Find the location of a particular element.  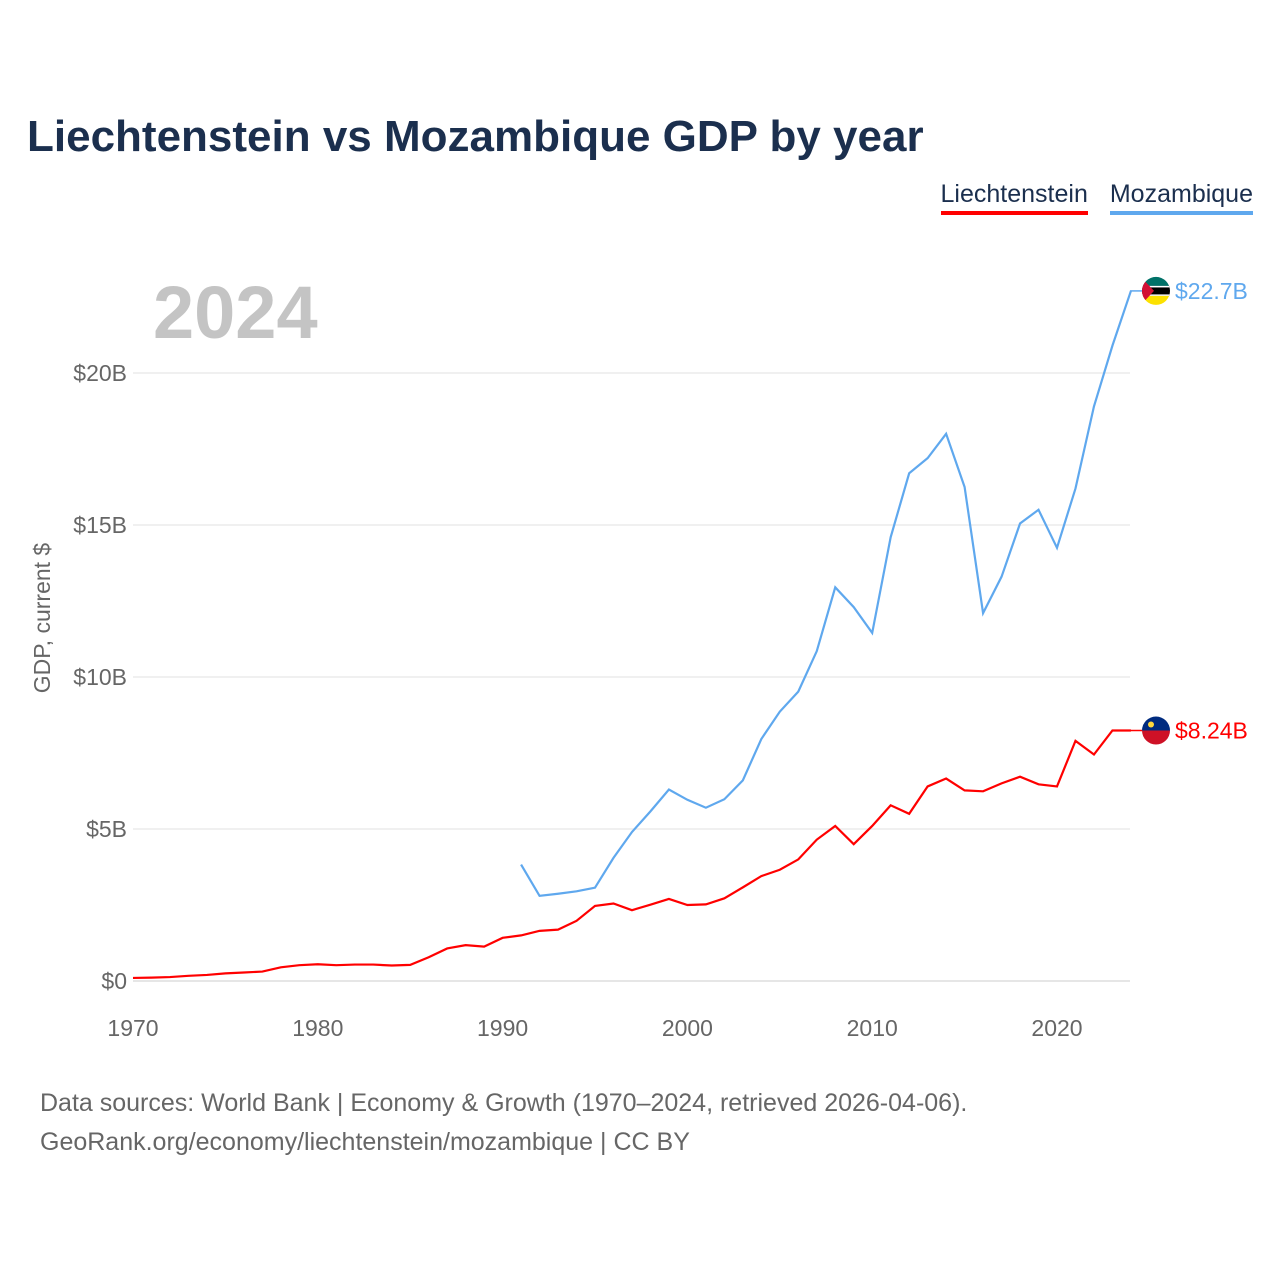

y-axis-label: GDP, current $ is located at coordinates (42, 618).